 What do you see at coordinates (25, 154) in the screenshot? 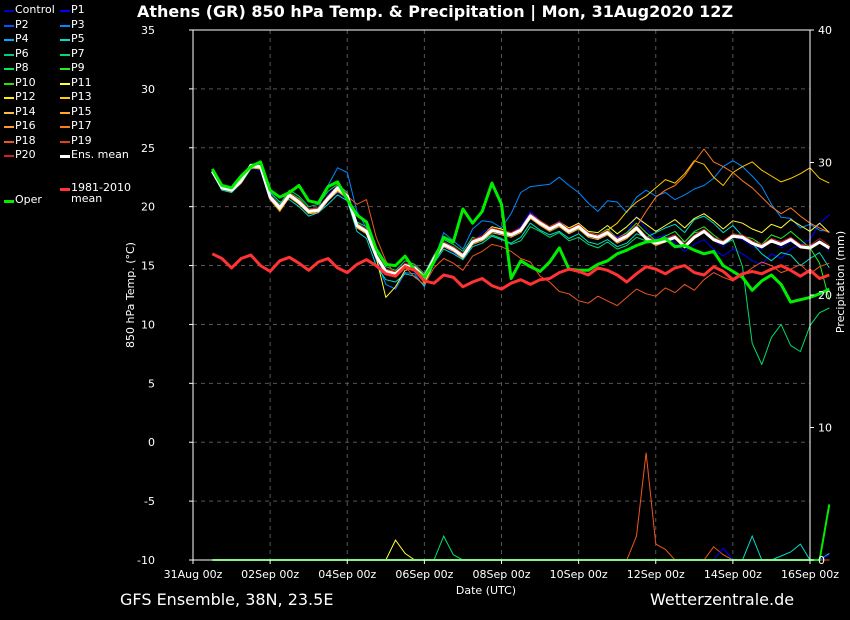
I see `legend-label: P20` at bounding box center [25, 154].